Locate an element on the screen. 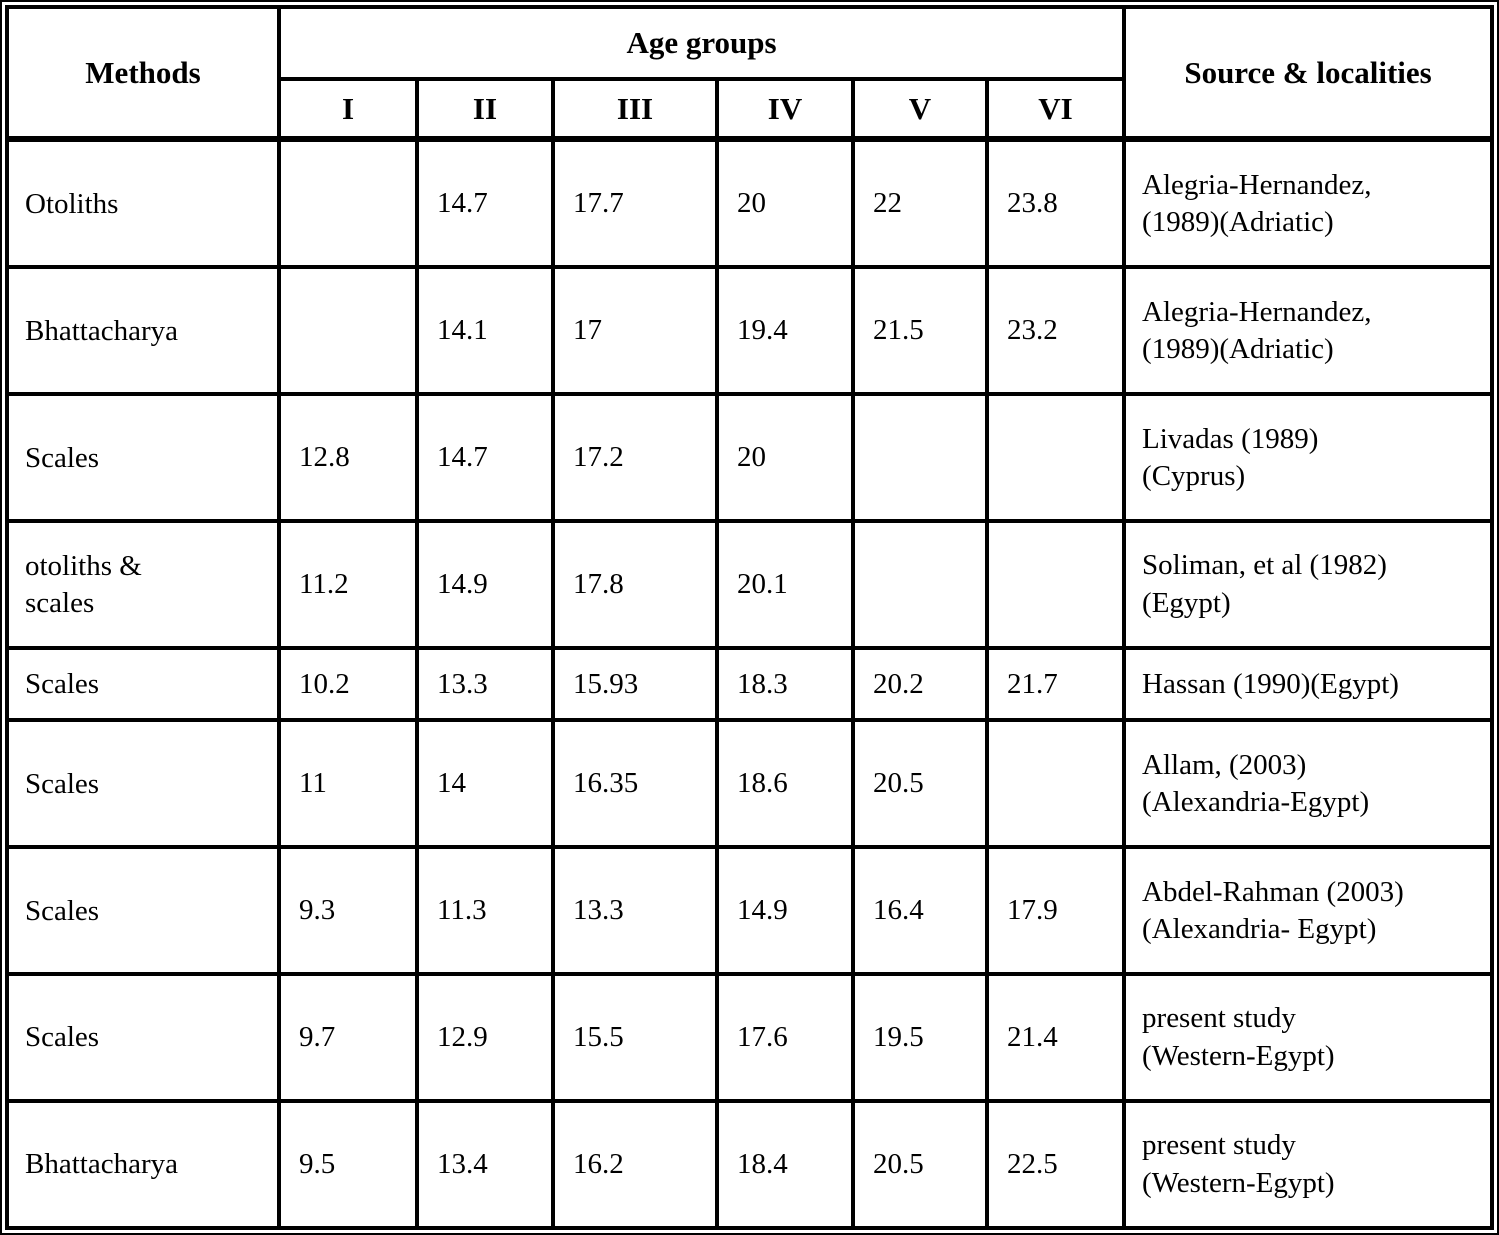  column-header-age-II: II is located at coordinates (485, 109).